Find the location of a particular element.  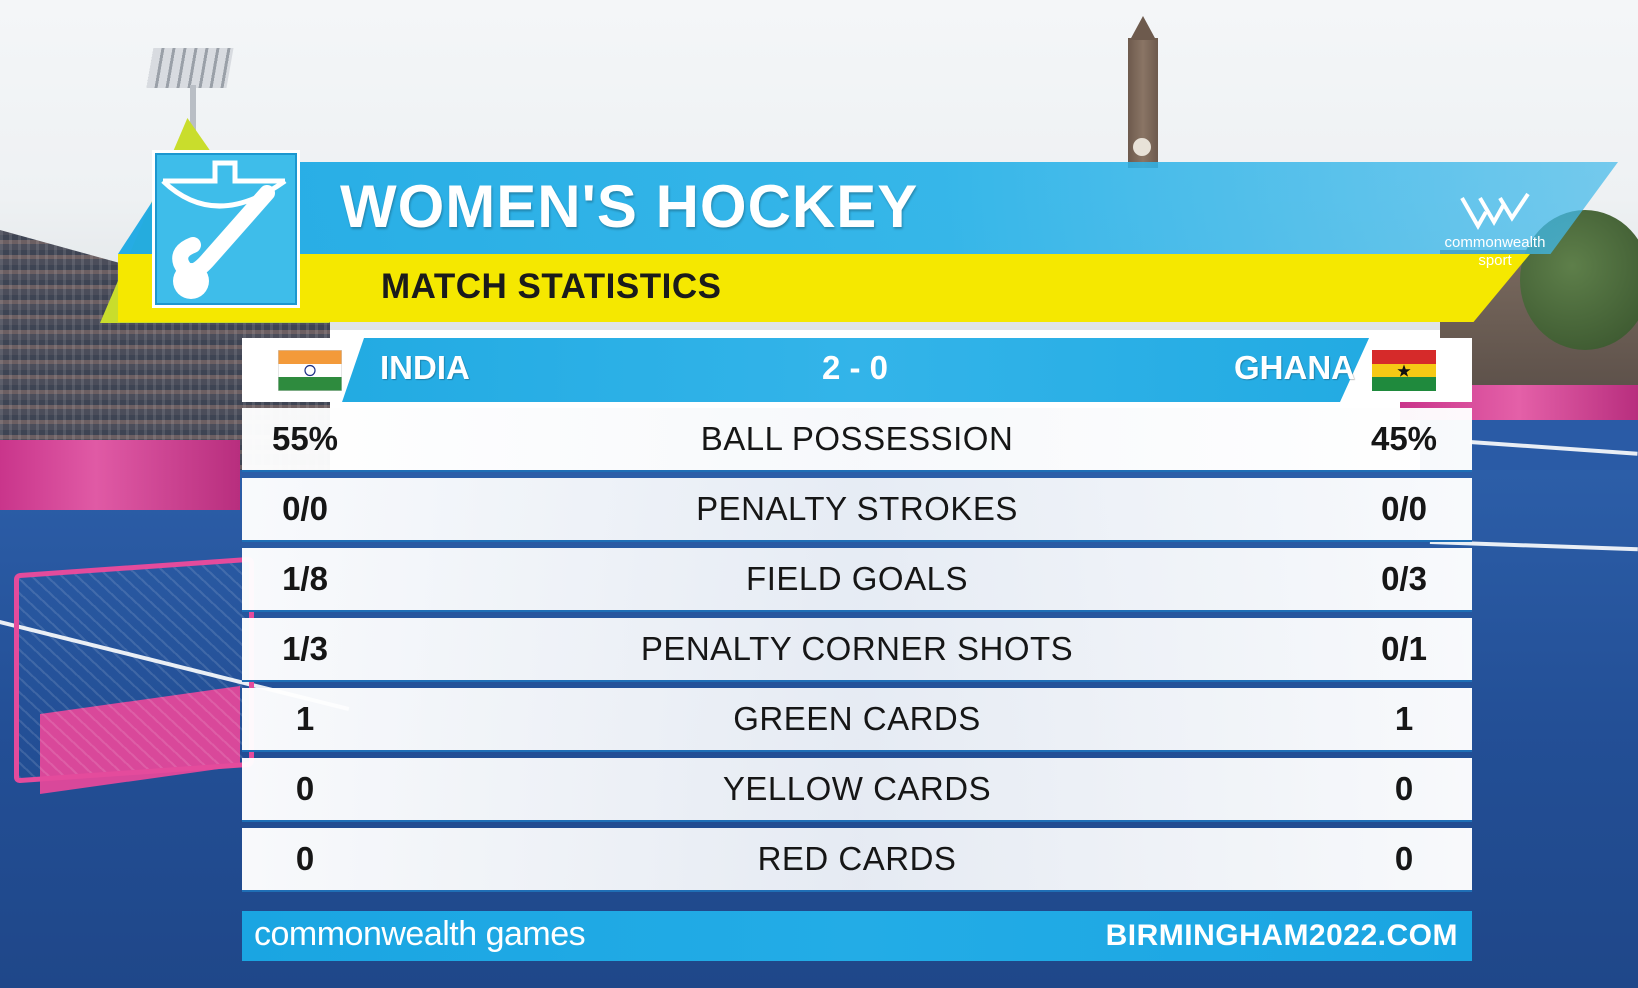

stat-row-red-cards: 0 RED CARDS 0 is located at coordinates (857, 860).